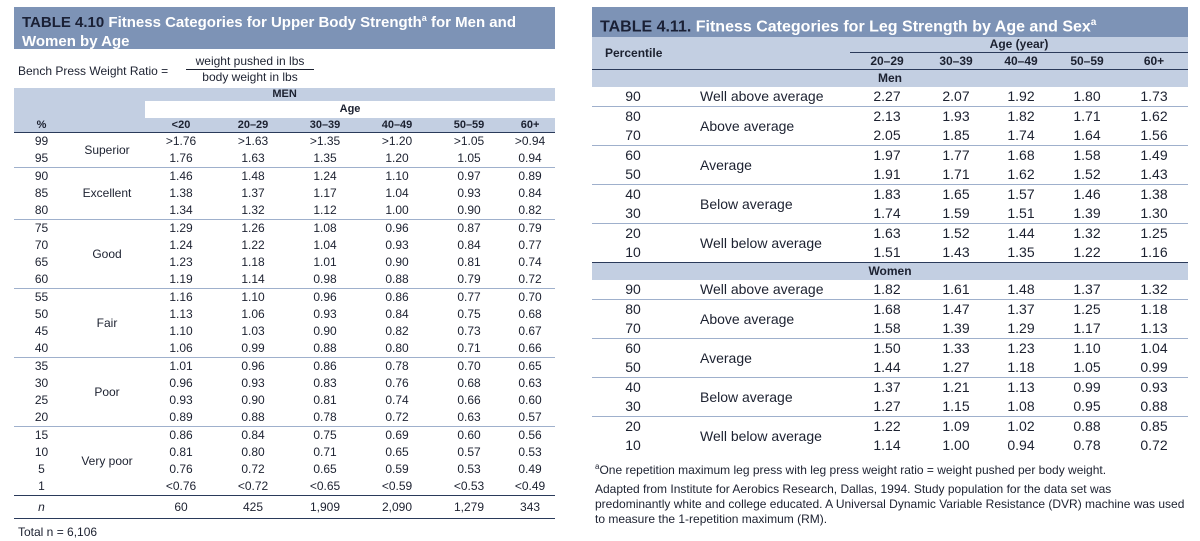 This screenshot has height=541, width=1200. Describe the element at coordinates (285, 461) in the screenshot. I see `table-row: 15 Very poor 0.86 0.84 0.75 0.69 0.60 0.56` at that location.